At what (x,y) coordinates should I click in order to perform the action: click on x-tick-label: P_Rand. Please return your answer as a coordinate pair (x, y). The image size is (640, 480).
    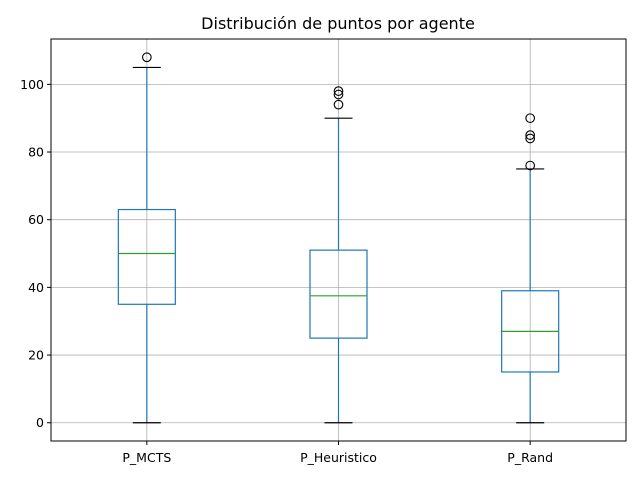
    Looking at the image, I should click on (530, 457).